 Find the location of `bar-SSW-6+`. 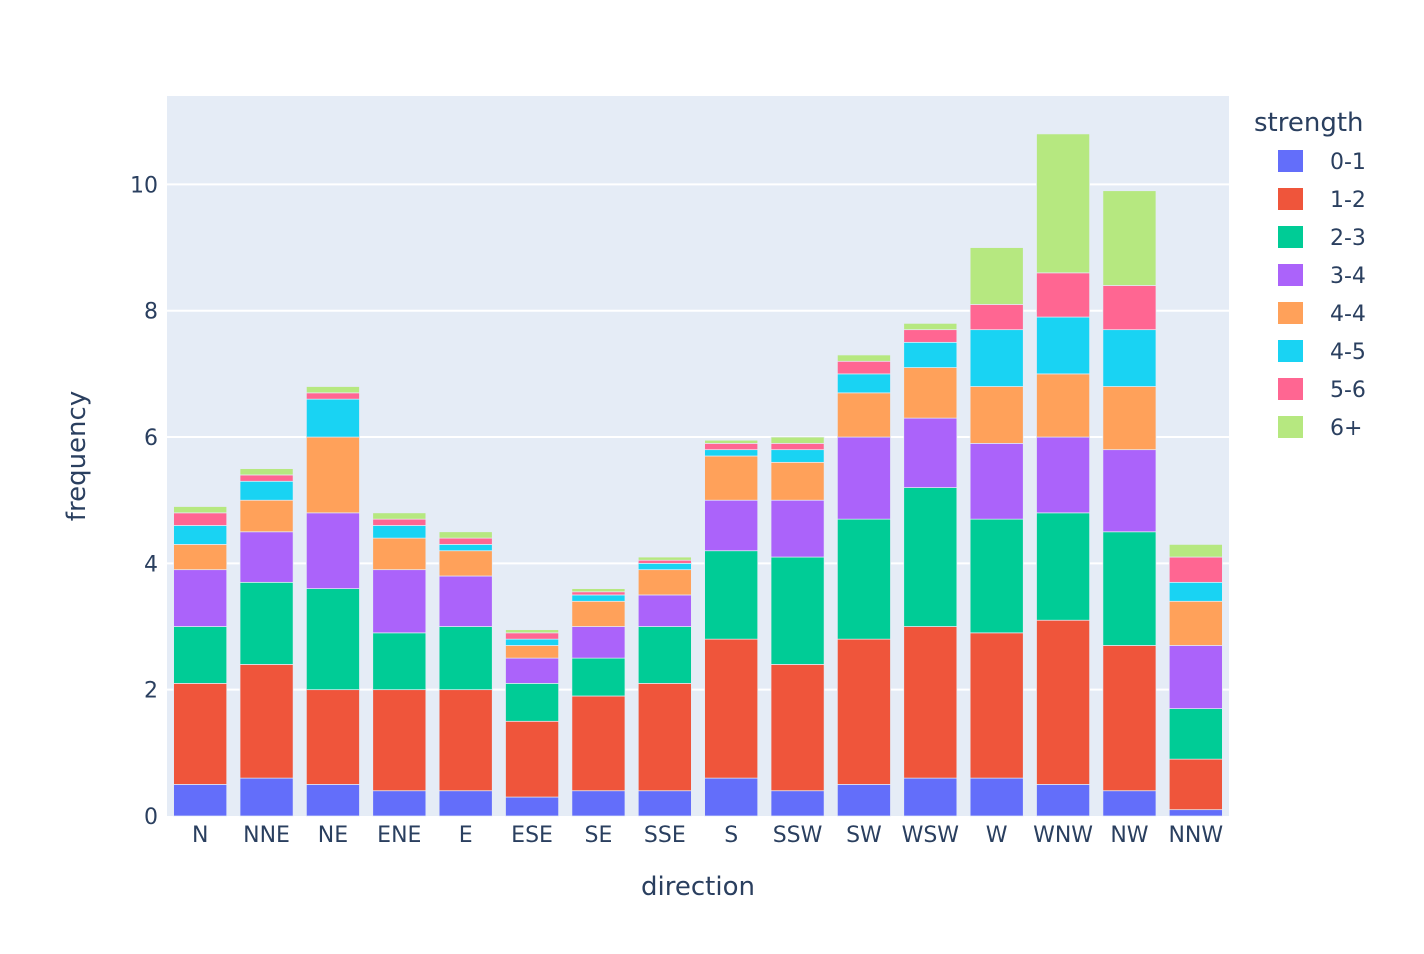

bar-SSW-6+ is located at coordinates (797, 440).